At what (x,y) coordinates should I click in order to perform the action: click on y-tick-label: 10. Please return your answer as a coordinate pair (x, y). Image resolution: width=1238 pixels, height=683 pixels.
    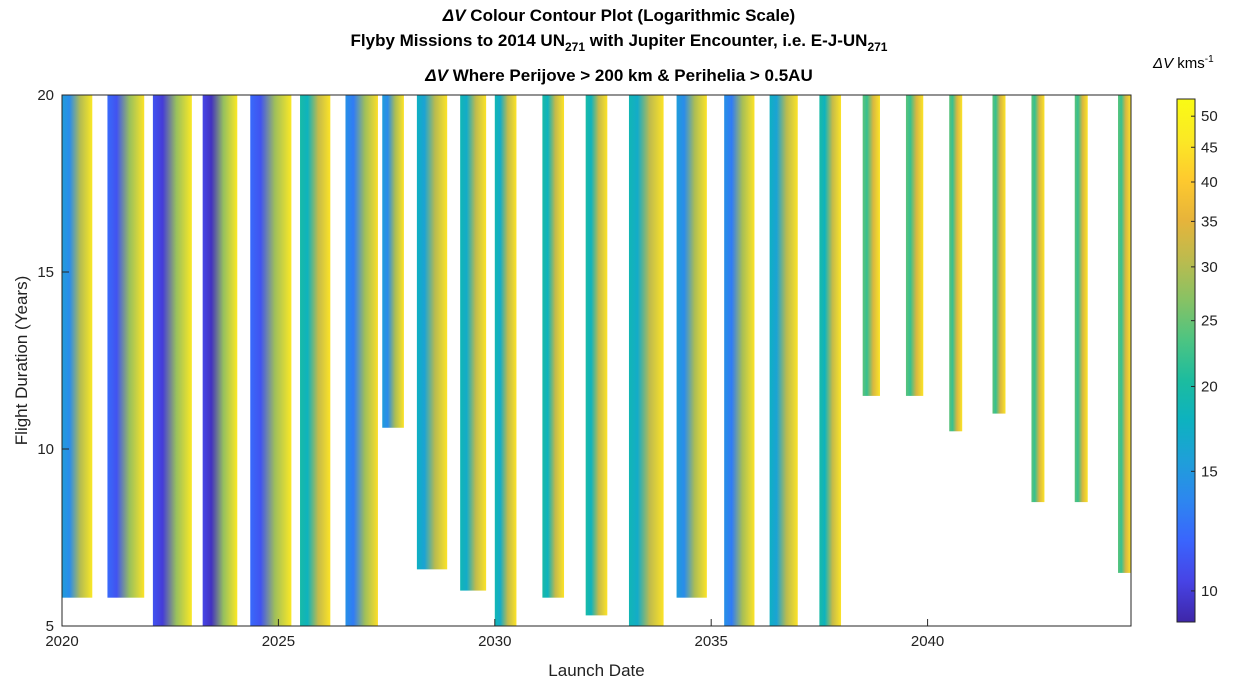
    Looking at the image, I should click on (45, 449).